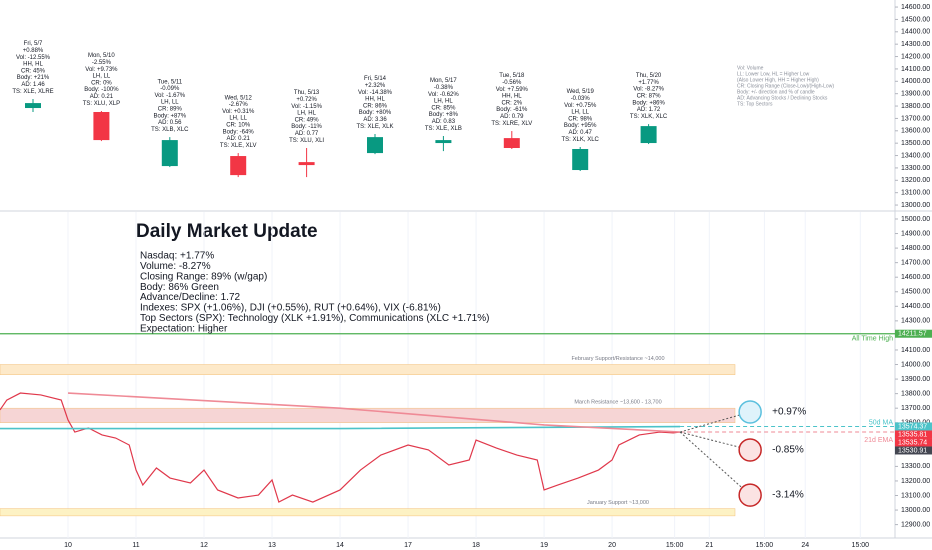  Describe the element at coordinates (788, 495) in the screenshot. I see `projection-label: -3.14%` at that location.